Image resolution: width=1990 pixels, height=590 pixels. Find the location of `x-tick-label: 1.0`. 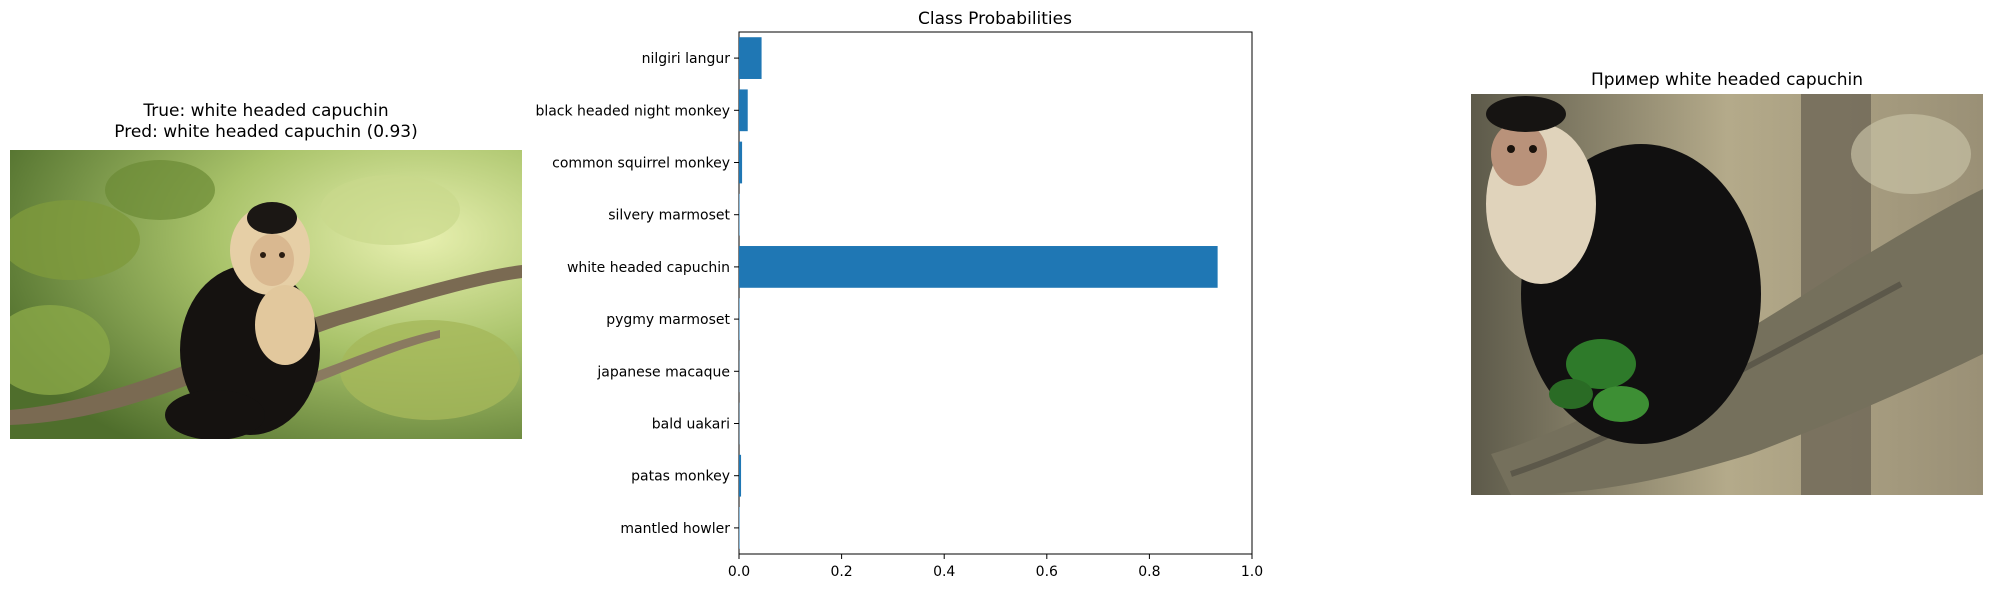

x-tick-label: 1.0 is located at coordinates (1252, 572).